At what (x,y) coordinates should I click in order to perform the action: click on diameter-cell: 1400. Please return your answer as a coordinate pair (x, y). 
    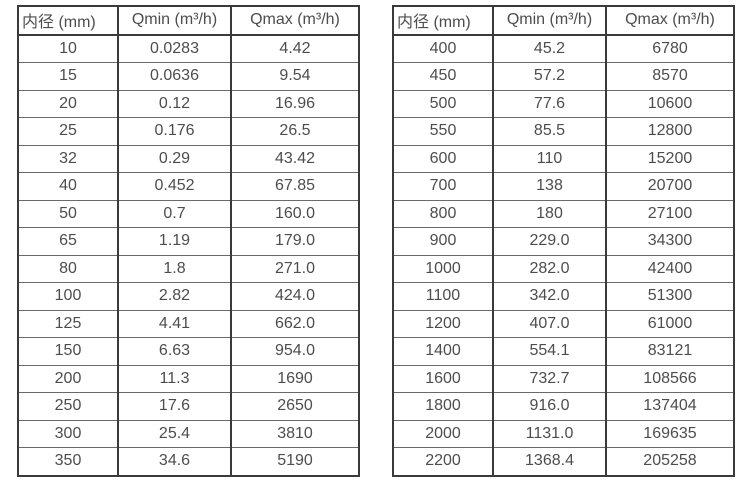
    Looking at the image, I should click on (443, 351).